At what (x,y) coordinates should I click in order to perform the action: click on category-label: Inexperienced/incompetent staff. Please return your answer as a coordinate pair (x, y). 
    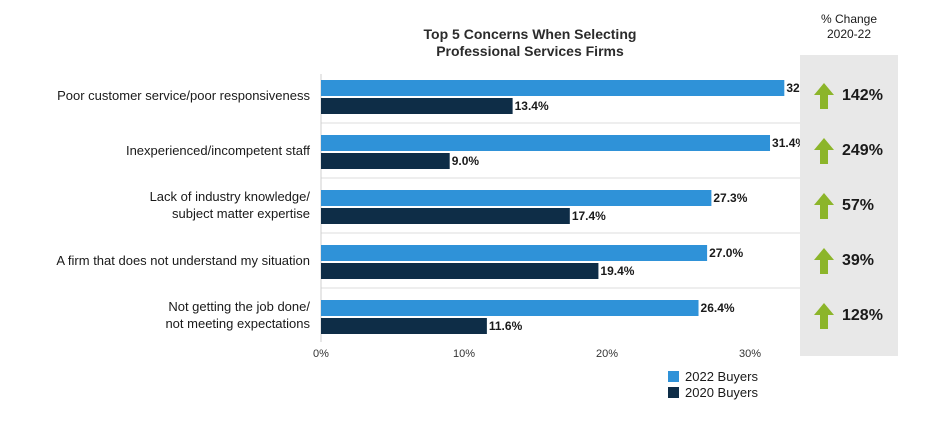
    Looking at the image, I should click on (160, 150).